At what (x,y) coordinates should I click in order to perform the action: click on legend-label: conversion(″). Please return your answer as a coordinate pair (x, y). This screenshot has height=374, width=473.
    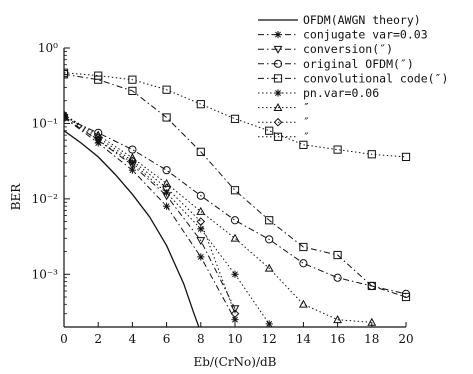
    Looking at the image, I should click on (348, 49).